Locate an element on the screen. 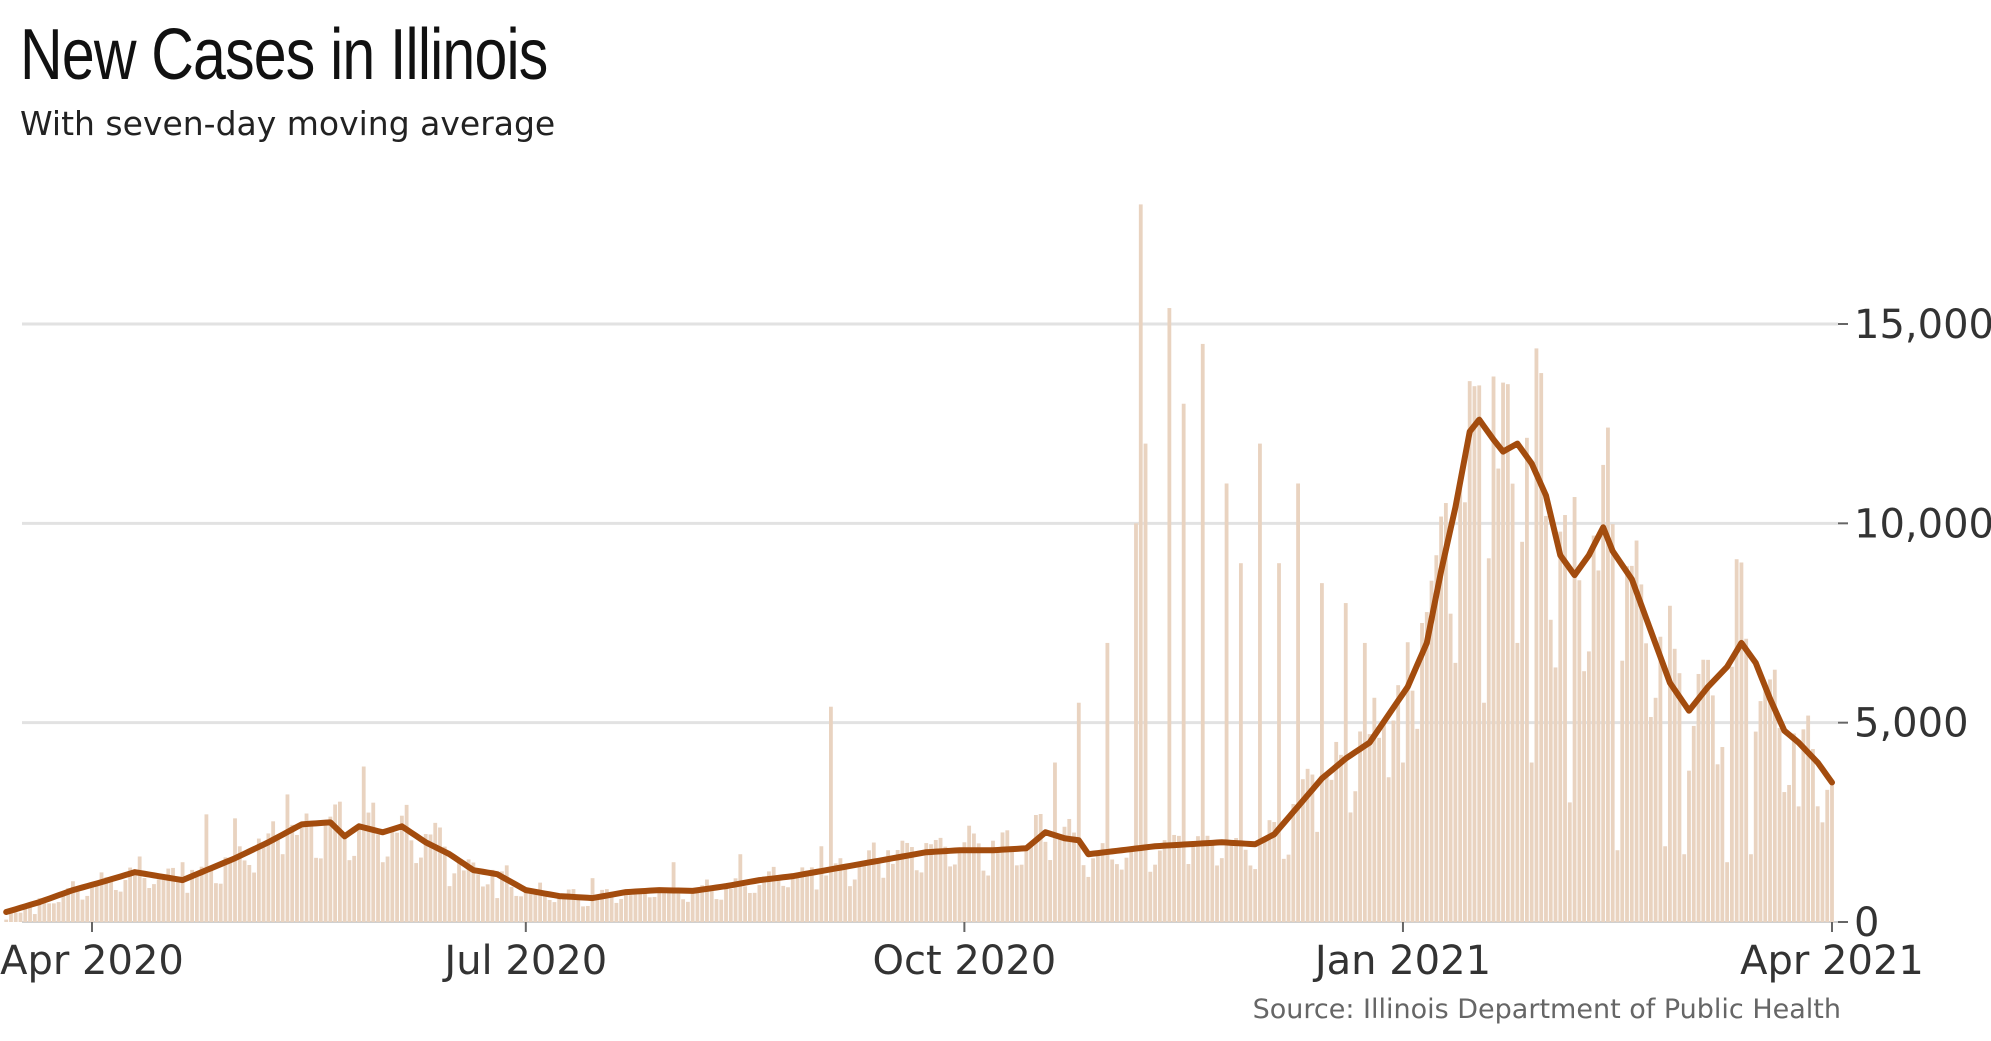  x-tick-label: Jul 2020 is located at coordinates (524, 961).